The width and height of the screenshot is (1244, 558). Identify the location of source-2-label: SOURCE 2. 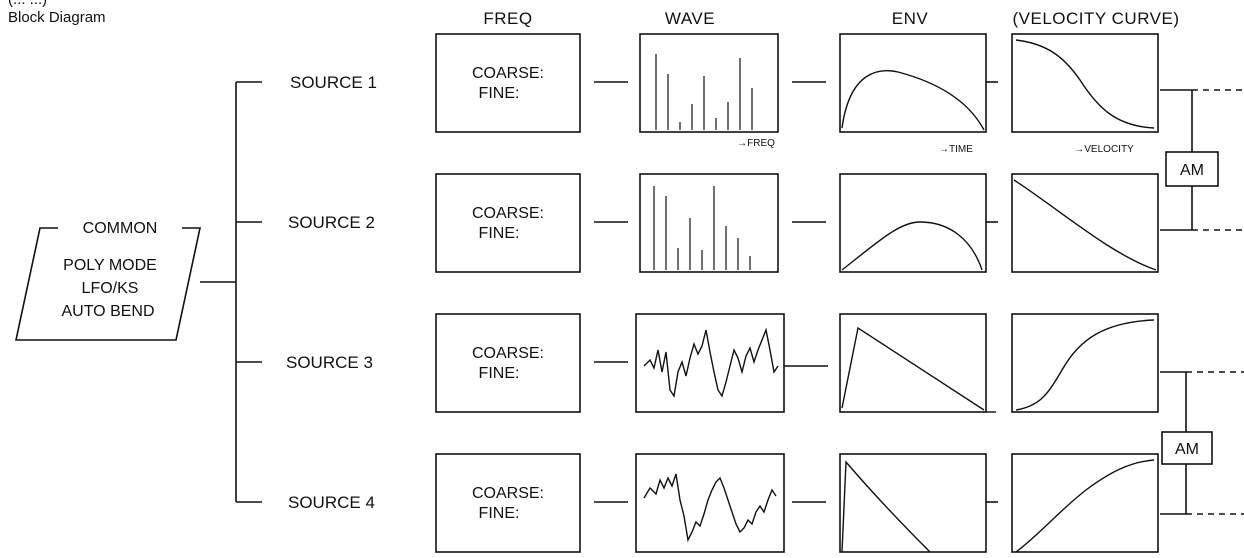
(331, 222).